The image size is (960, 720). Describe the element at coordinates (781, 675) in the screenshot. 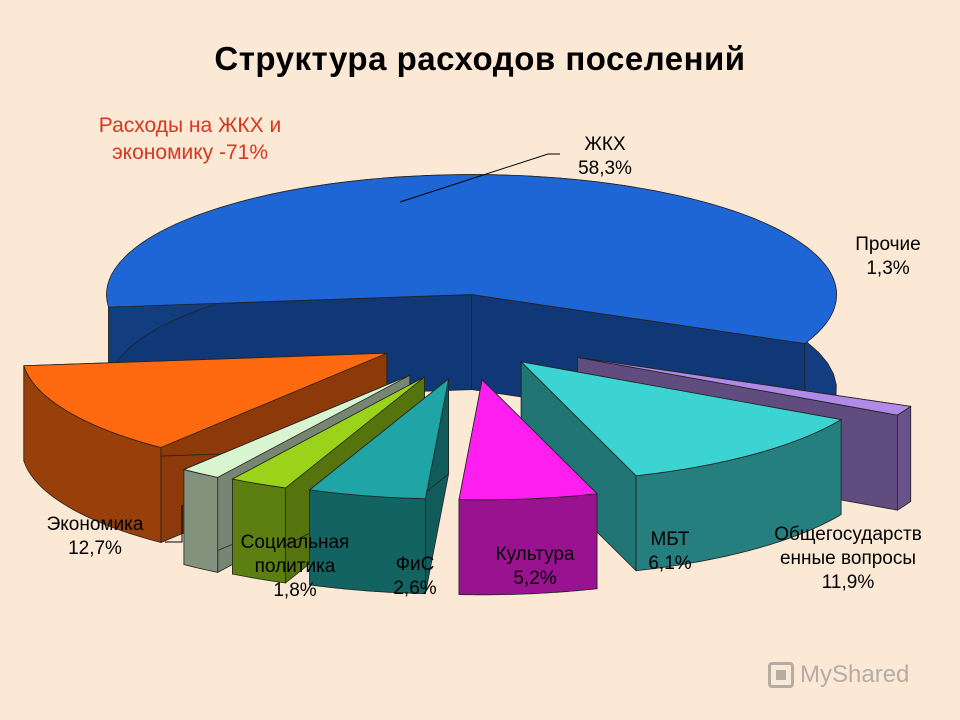

I see `presentation-icon` at that location.